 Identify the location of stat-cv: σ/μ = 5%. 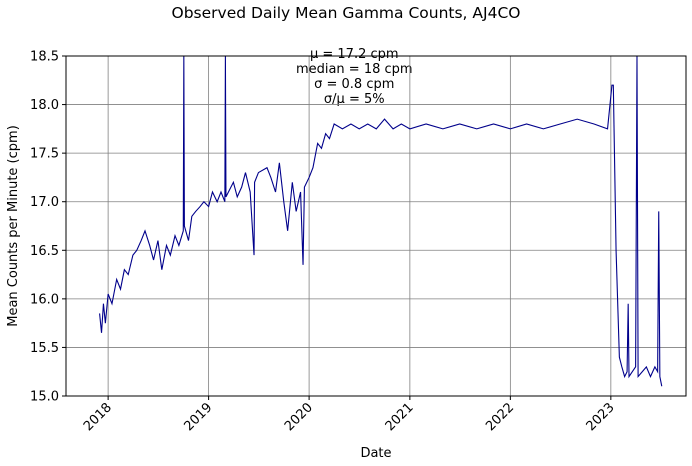
(354, 99).